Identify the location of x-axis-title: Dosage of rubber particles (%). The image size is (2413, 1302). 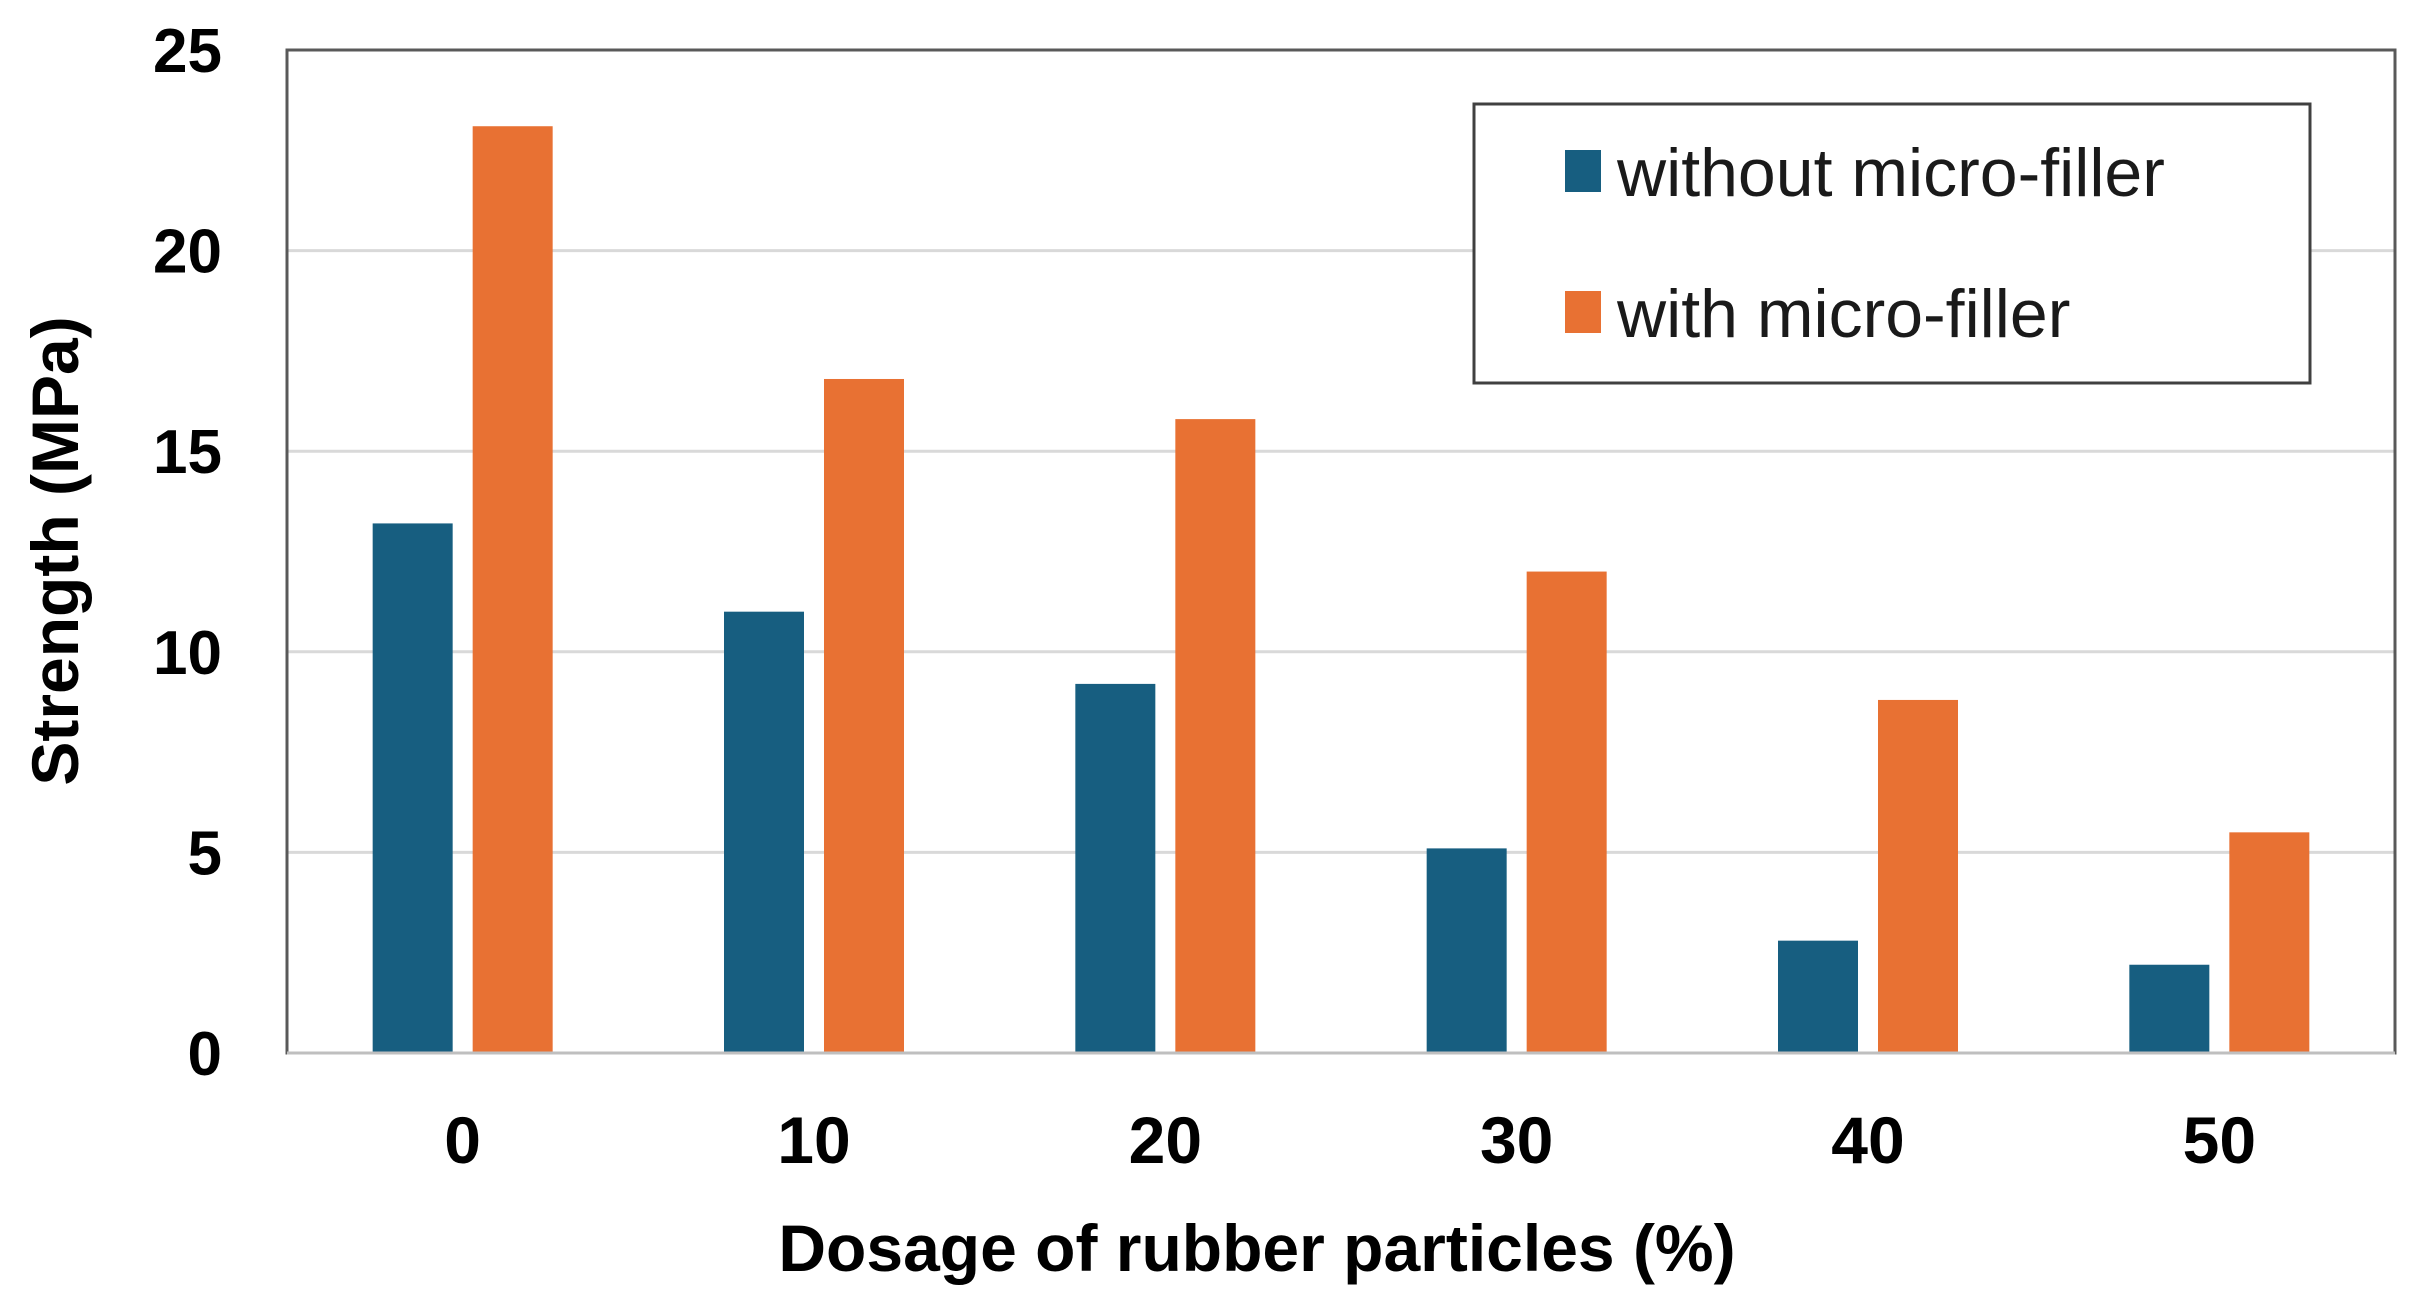
(1256, 1248).